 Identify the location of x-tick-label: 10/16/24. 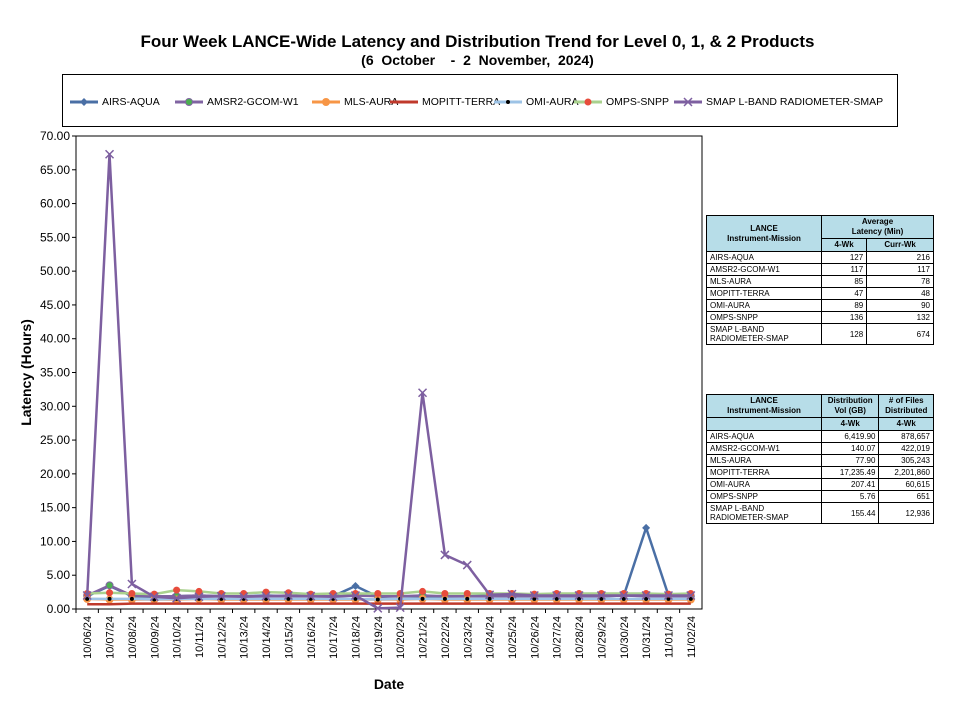
(312, 637).